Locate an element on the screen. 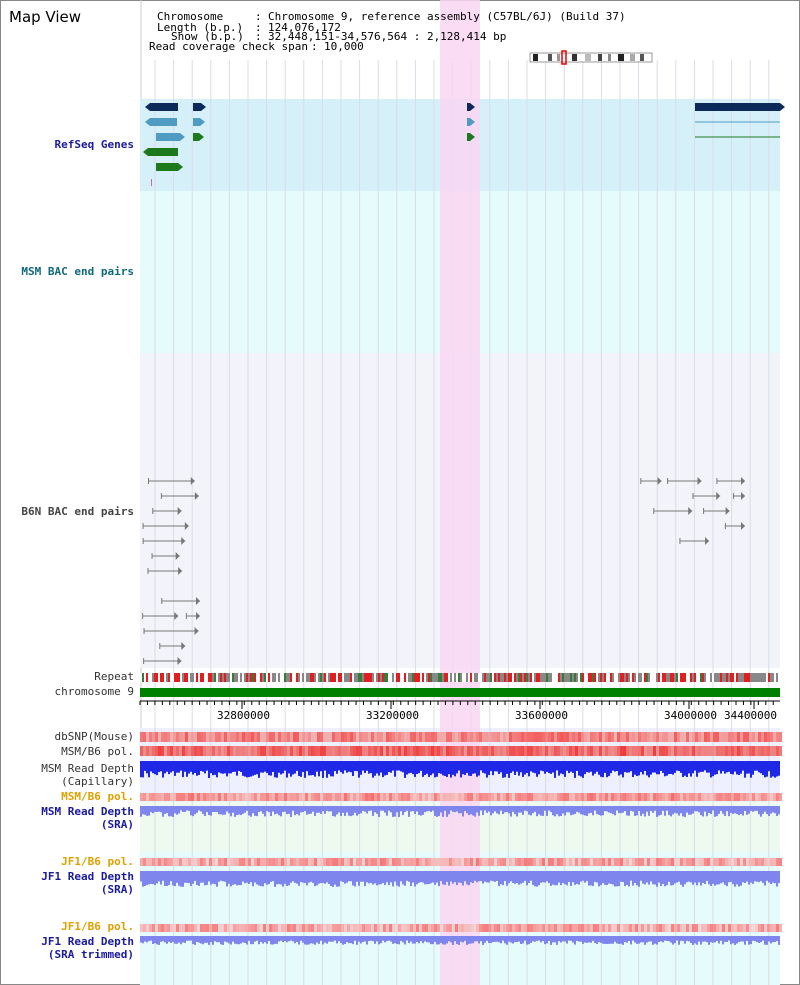  gene-arrow is located at coordinates (203, 107).